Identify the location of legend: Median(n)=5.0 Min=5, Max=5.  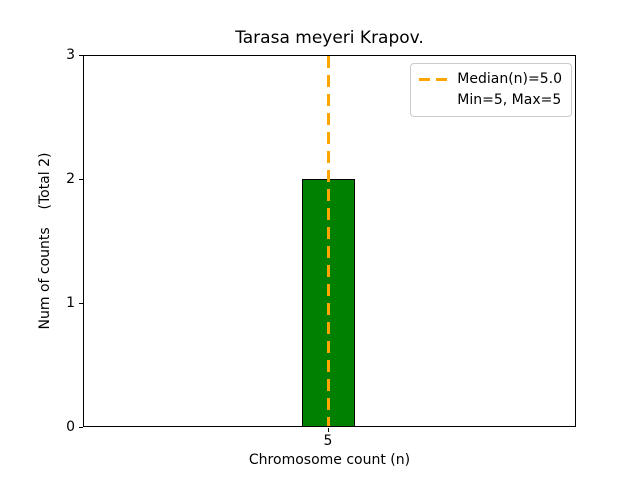
(491, 90).